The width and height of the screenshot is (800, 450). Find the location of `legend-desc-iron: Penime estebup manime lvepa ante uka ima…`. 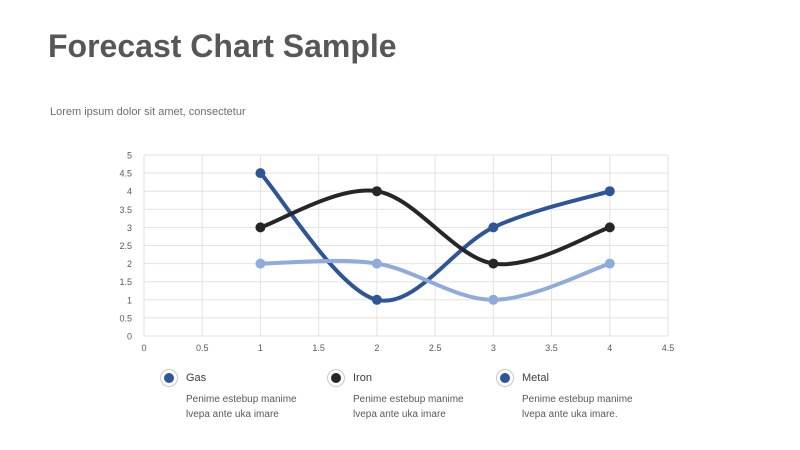

legend-desc-iron: Penime estebup manime lvepa ante uka ima… is located at coordinates (425, 407).